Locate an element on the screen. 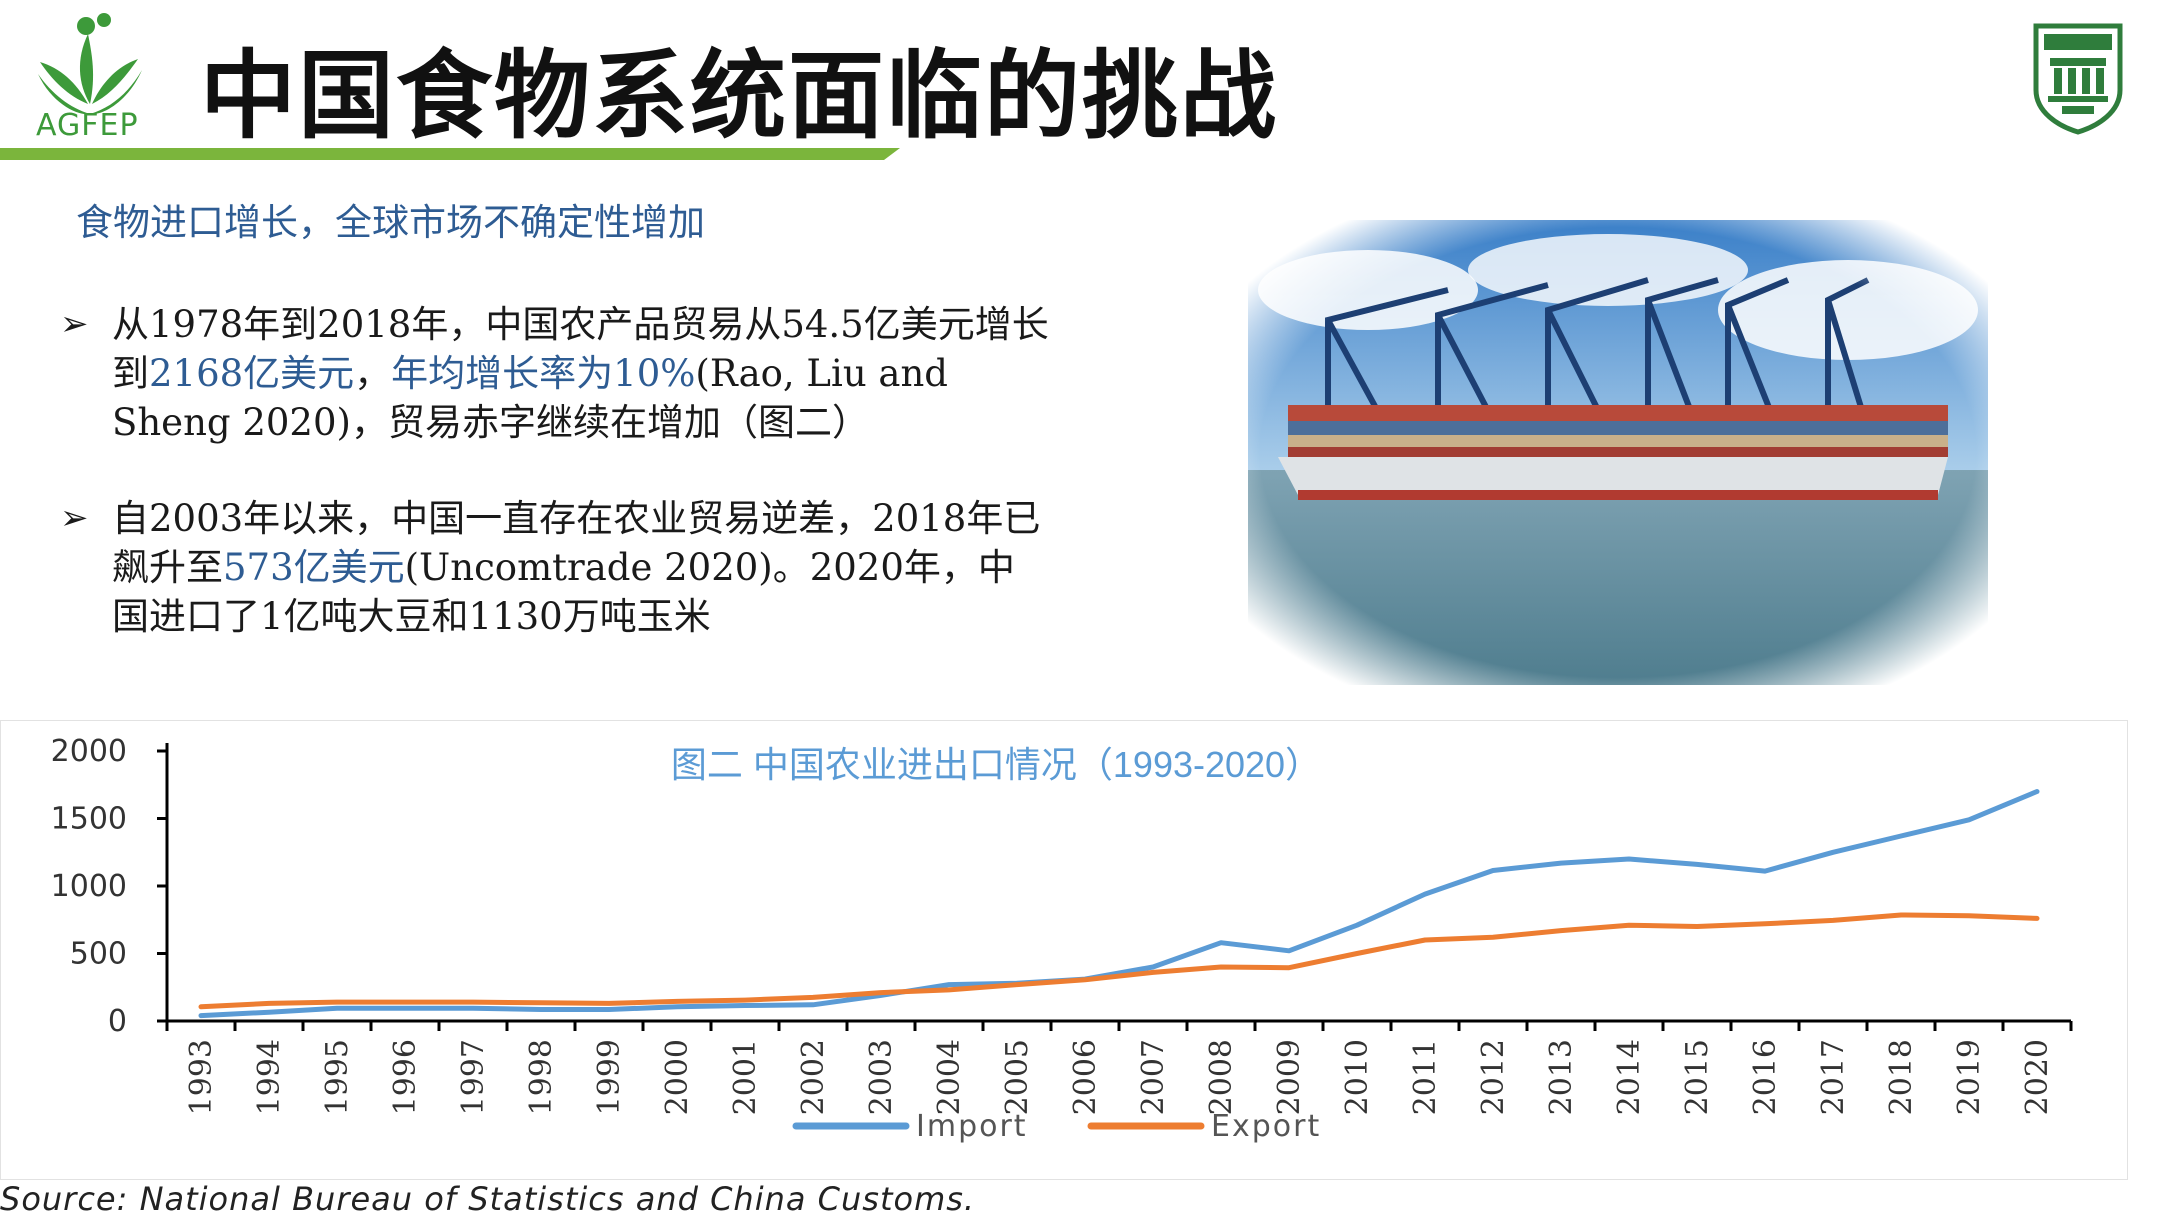  x-tick-label: 1996 is located at coordinates (405, 1077).